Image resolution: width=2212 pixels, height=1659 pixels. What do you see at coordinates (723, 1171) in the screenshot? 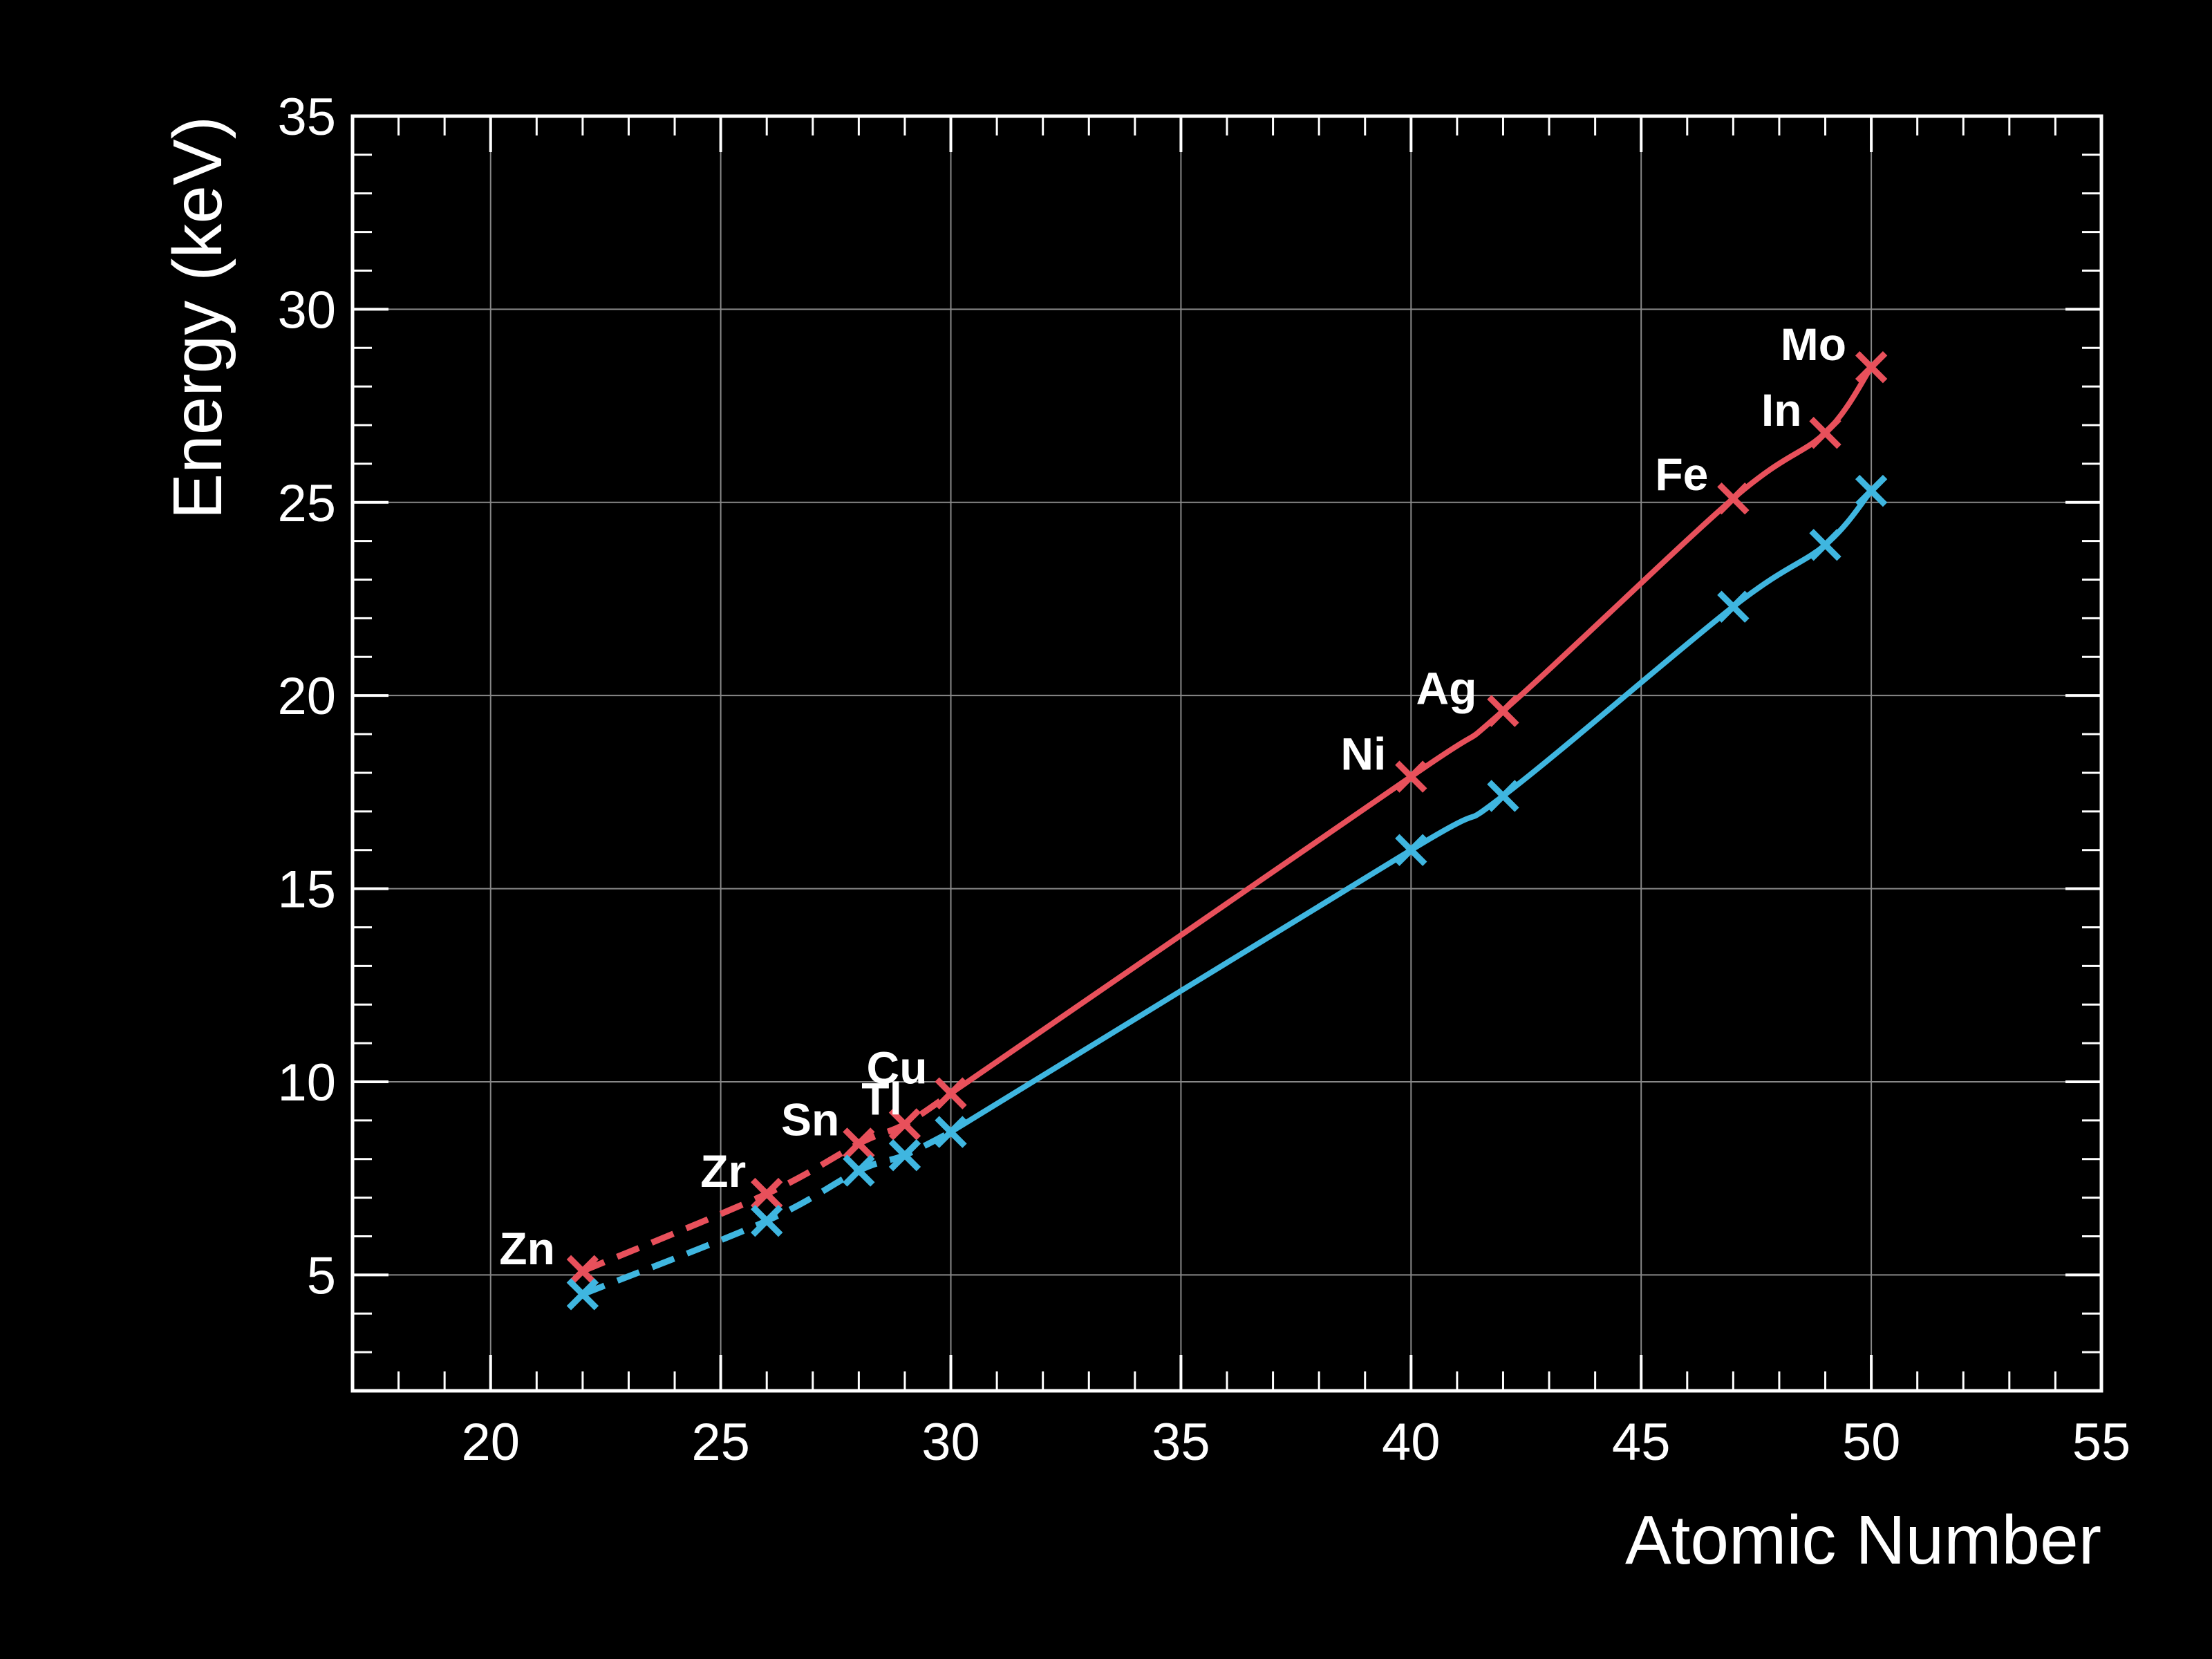
I see `data-label: Zr` at bounding box center [723, 1171].